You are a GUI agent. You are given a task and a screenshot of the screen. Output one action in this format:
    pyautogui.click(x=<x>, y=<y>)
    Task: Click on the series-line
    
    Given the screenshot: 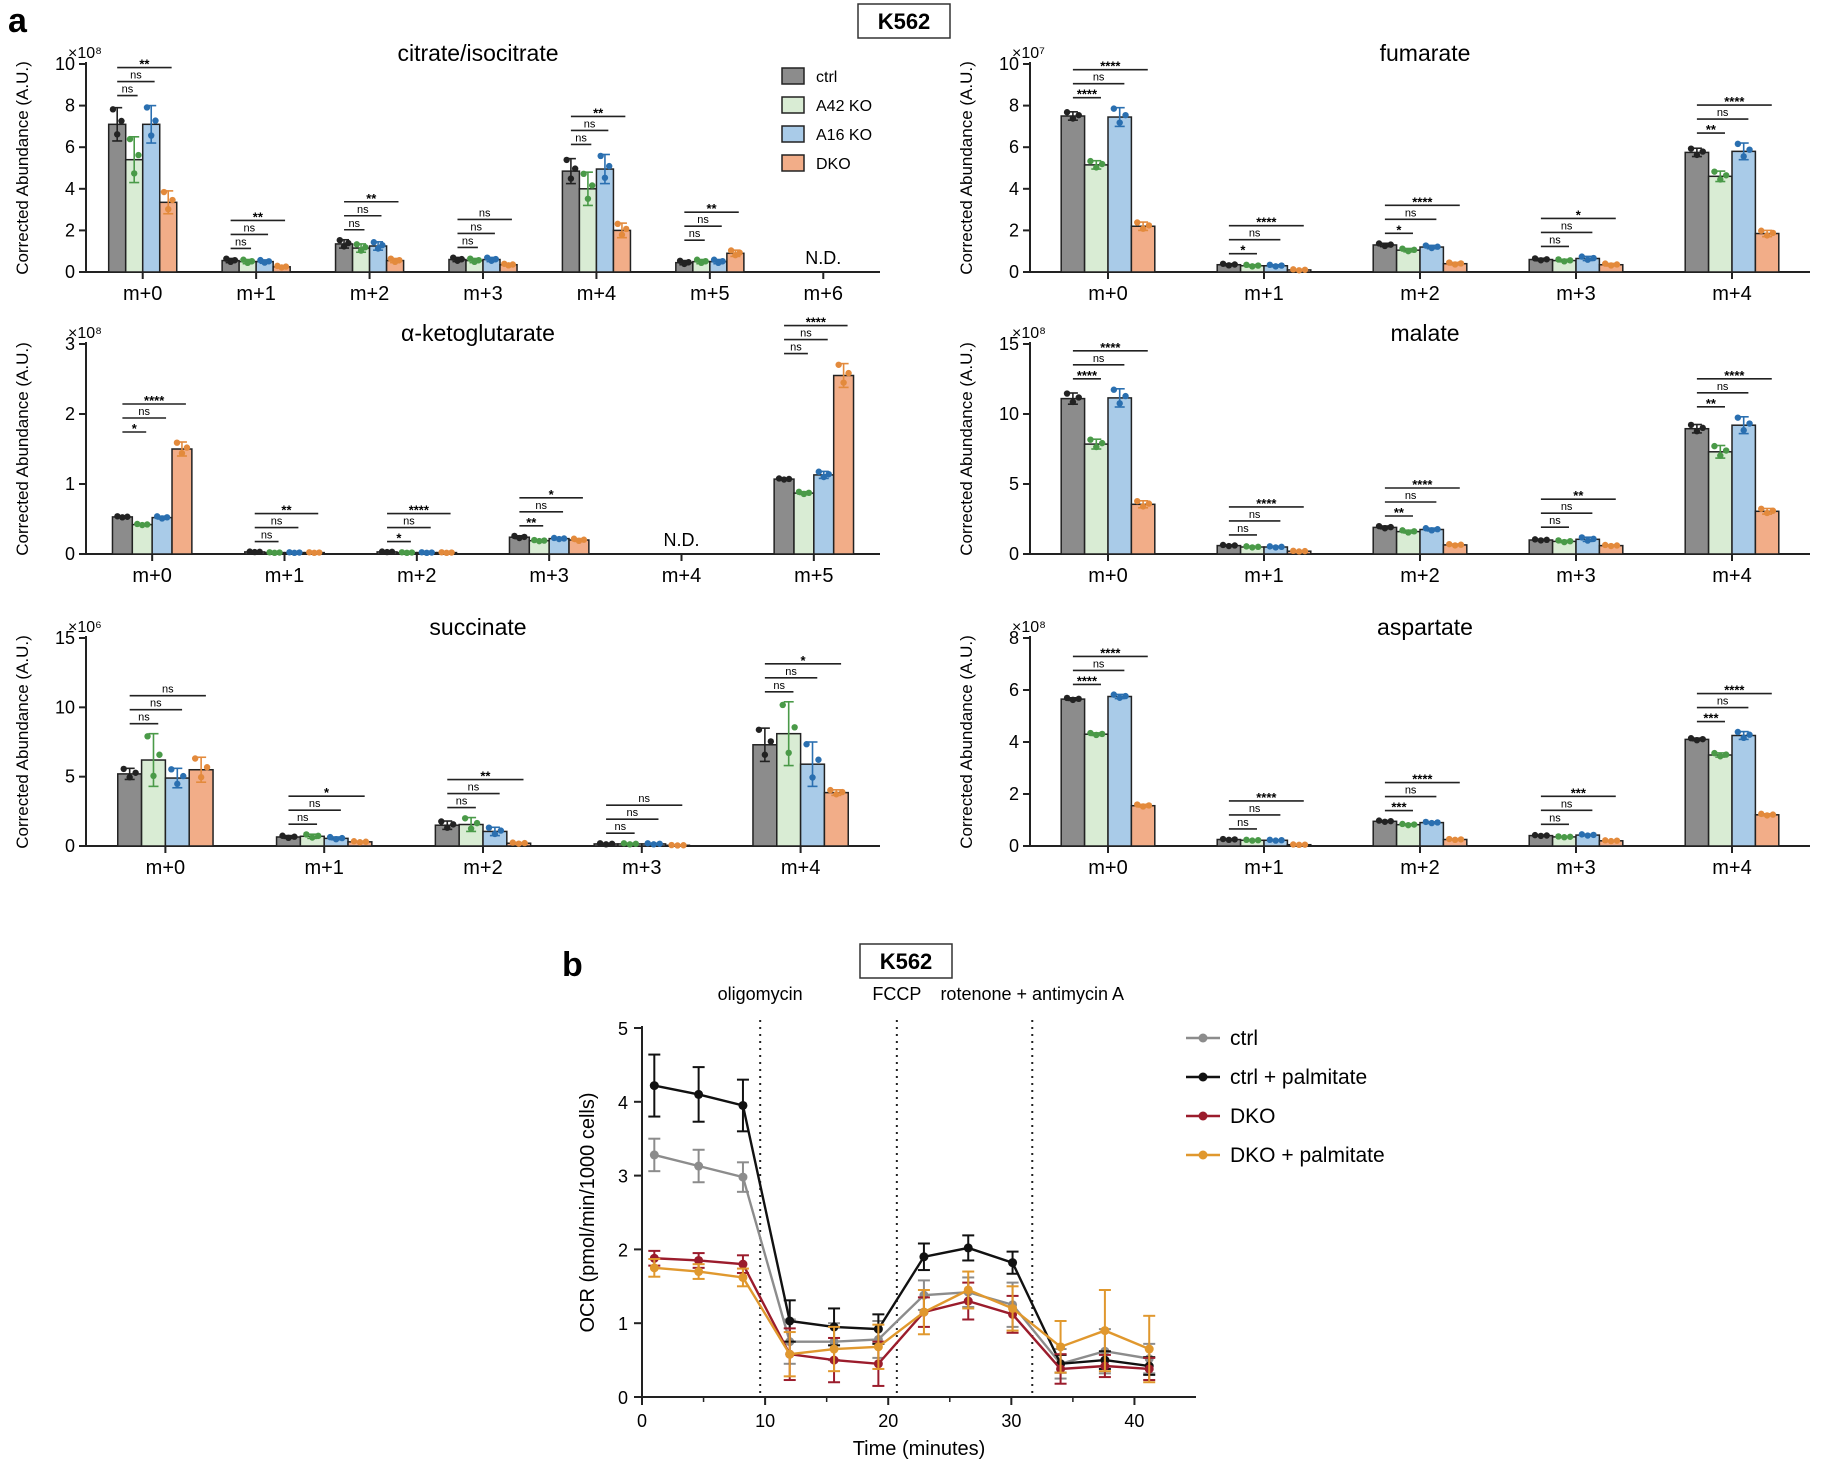 What is the action you would take?
    pyautogui.click(x=902, y=1226)
    